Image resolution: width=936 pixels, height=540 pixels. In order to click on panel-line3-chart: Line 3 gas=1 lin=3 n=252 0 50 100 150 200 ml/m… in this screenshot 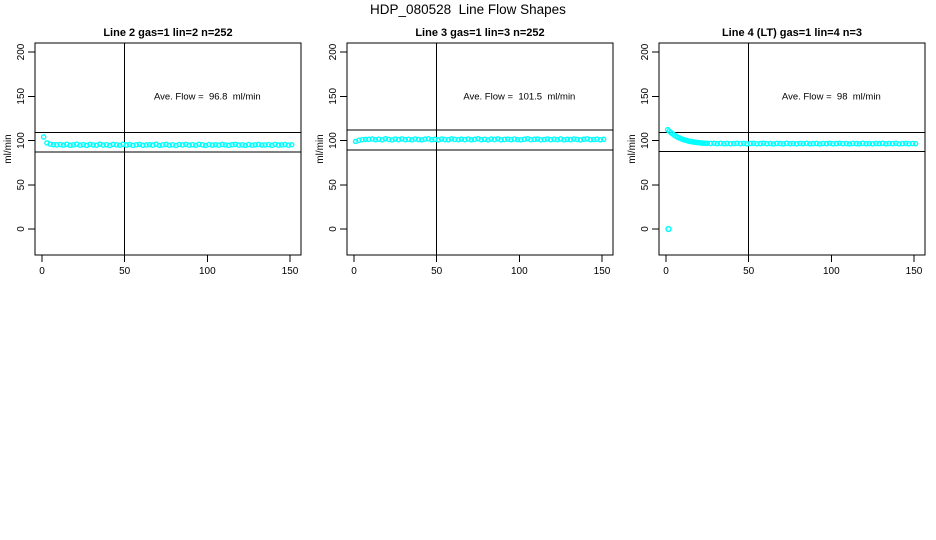, I will do `click(464, 152)`.